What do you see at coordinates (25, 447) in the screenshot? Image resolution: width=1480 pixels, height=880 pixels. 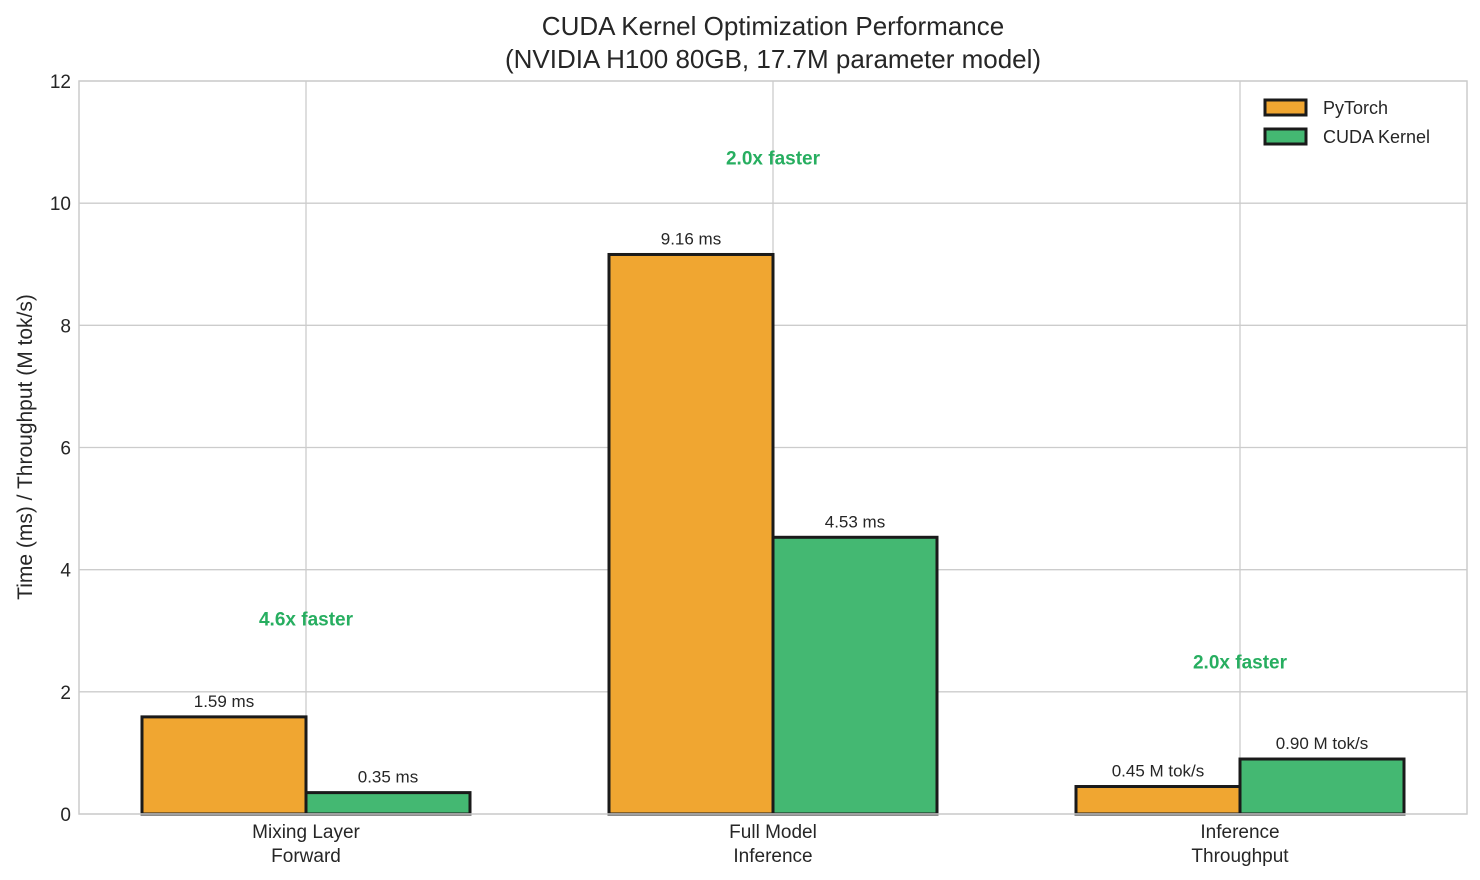 I see `y-axis-label: Time (ms) / Throughput (M tok/s)` at bounding box center [25, 447].